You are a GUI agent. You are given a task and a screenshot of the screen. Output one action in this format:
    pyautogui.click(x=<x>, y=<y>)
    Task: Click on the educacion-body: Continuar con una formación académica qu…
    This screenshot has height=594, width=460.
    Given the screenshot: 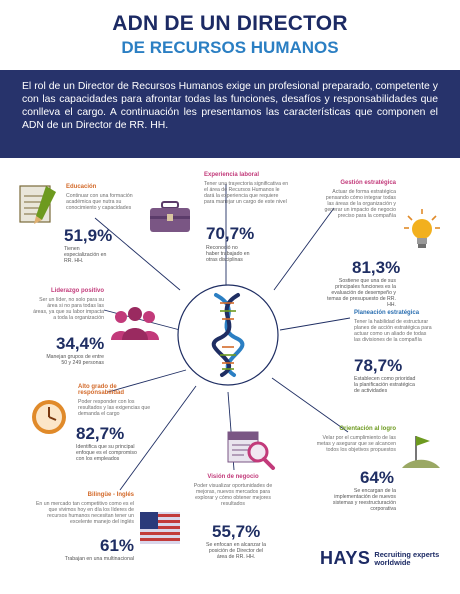 What is the action you would take?
    pyautogui.click(x=99, y=202)
    